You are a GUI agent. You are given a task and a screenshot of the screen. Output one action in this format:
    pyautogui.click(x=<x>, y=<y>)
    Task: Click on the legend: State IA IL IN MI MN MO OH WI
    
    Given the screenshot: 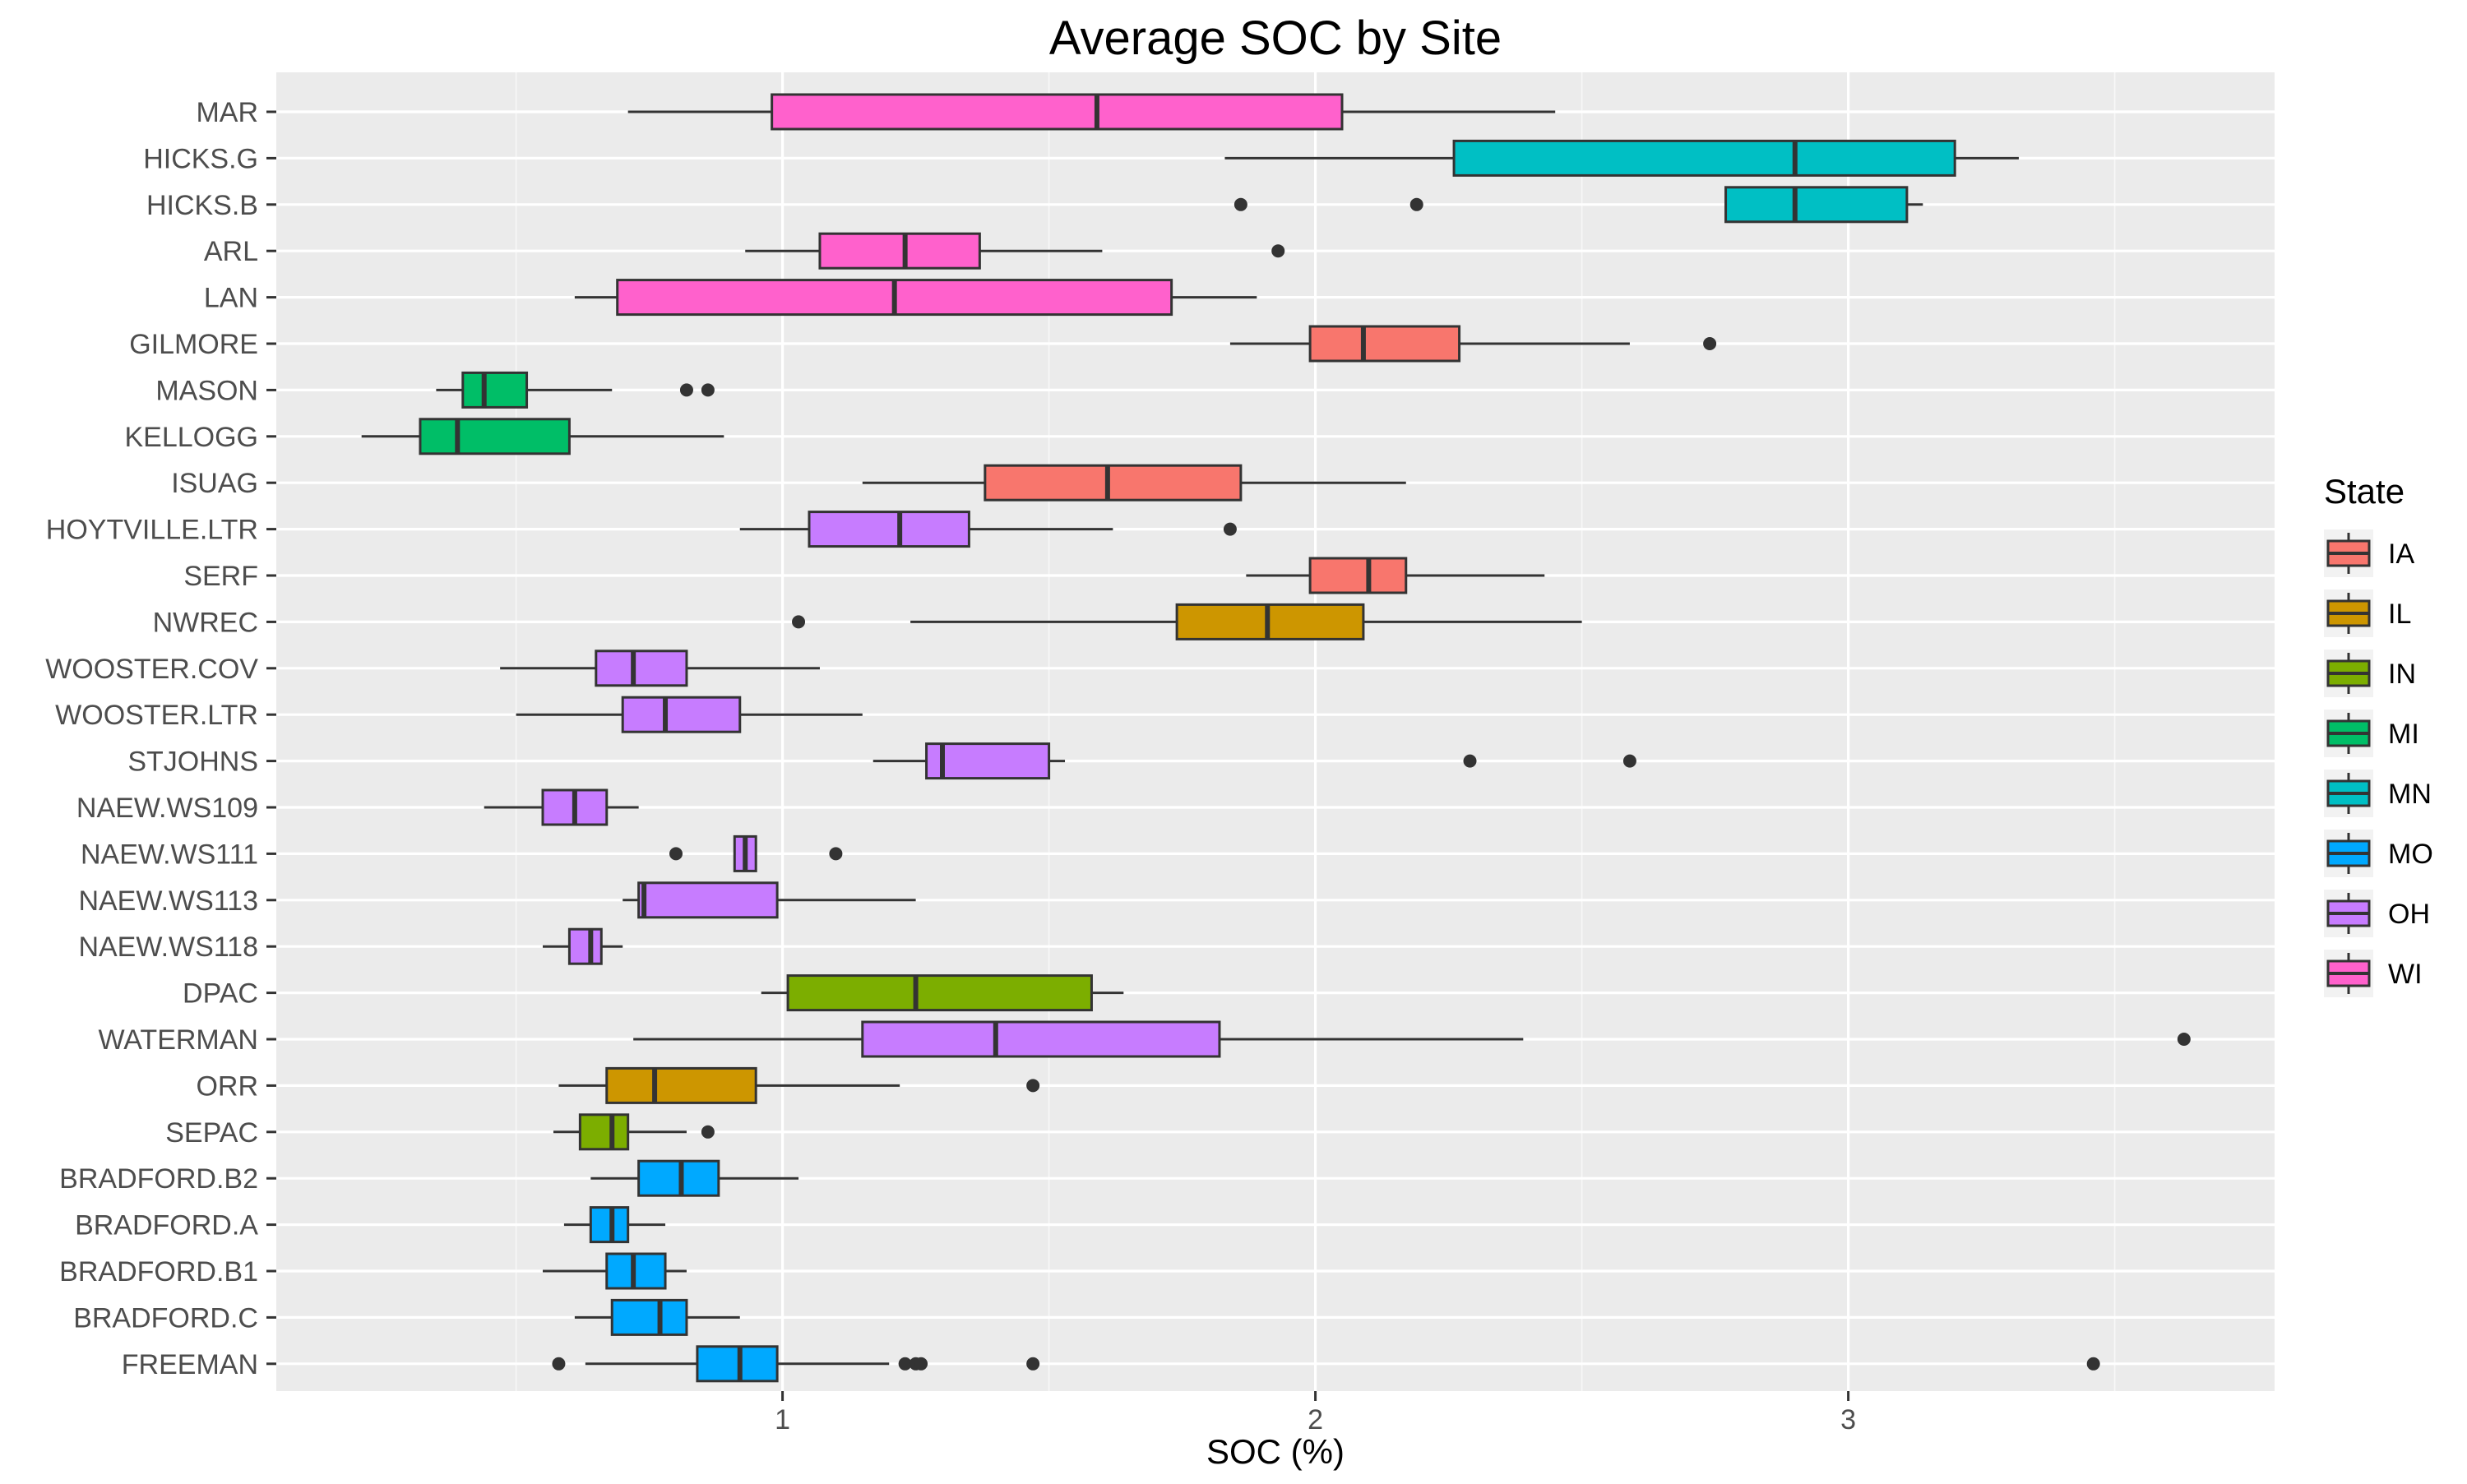 What is the action you would take?
    pyautogui.click(x=2378, y=735)
    